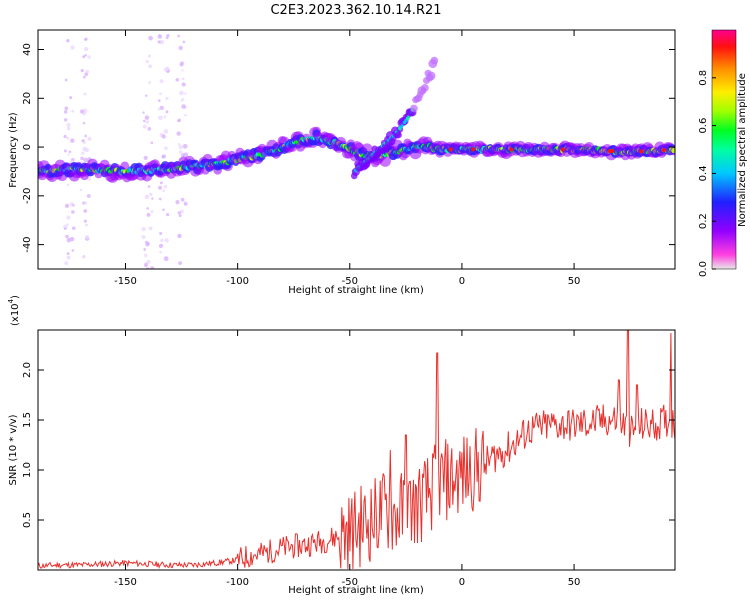 The width and height of the screenshot is (750, 600). What do you see at coordinates (27, 49) in the screenshot?
I see `y-tick-label: 40` at bounding box center [27, 49].